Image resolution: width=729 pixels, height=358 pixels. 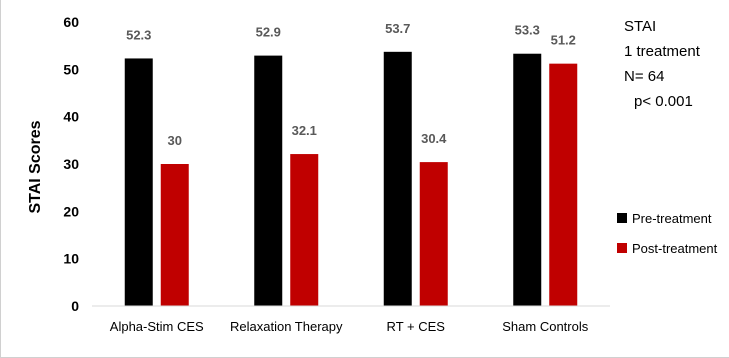 What do you see at coordinates (71, 211) in the screenshot?
I see `y-tick-label: 20` at bounding box center [71, 211].